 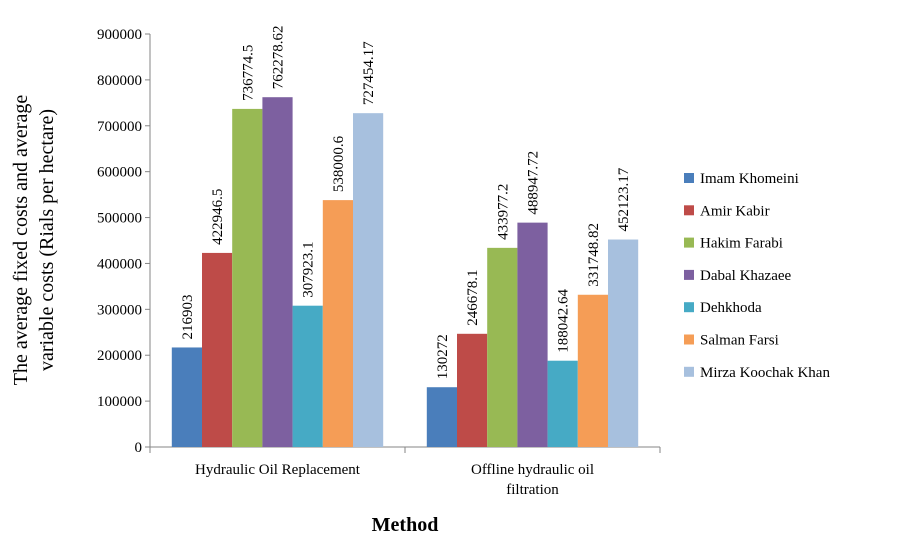 I want to click on data-label: 488947.72, so click(x=534, y=183).